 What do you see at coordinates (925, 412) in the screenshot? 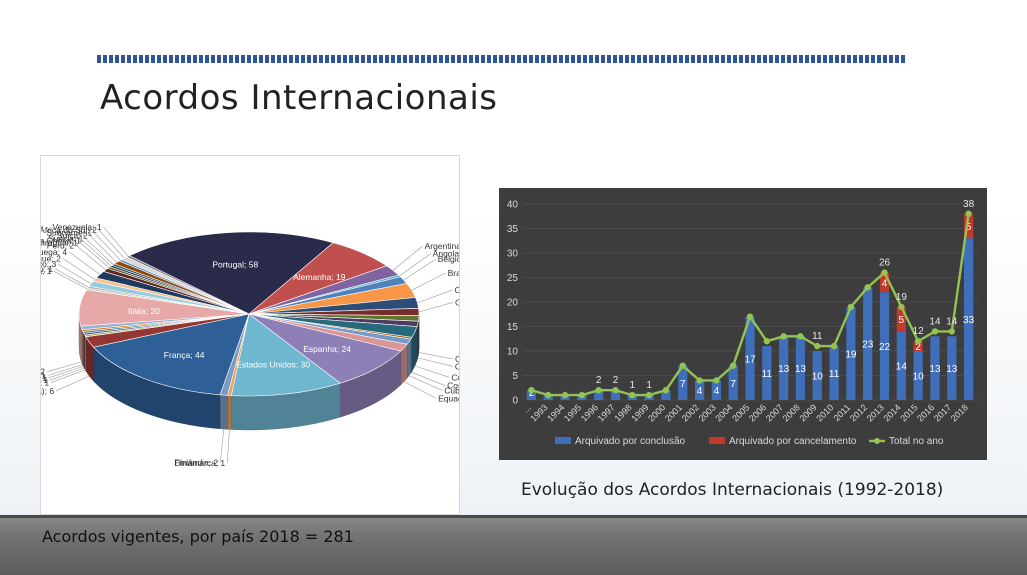
I see `x-tick-label: 2016` at bounding box center [925, 412].